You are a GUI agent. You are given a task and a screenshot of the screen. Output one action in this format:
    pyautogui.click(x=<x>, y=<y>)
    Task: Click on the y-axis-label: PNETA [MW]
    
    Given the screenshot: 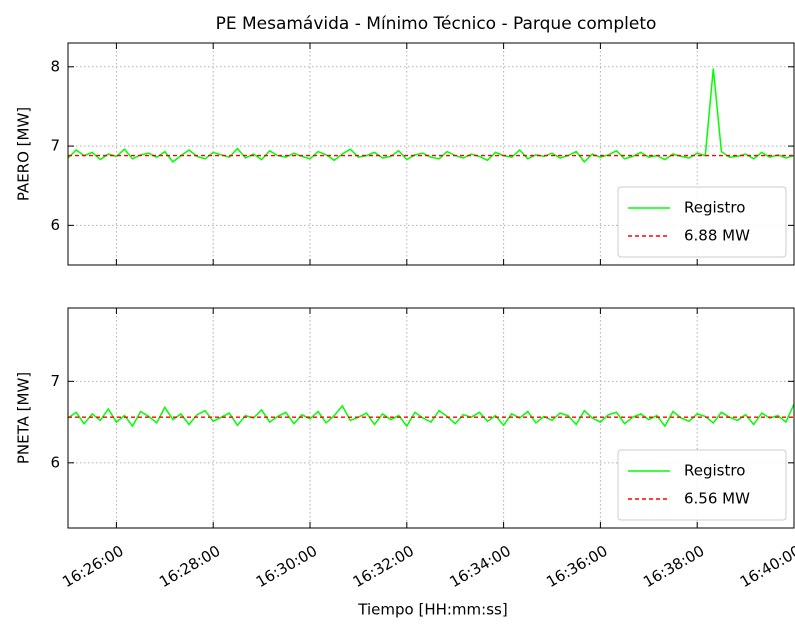 What is the action you would take?
    pyautogui.click(x=24, y=418)
    